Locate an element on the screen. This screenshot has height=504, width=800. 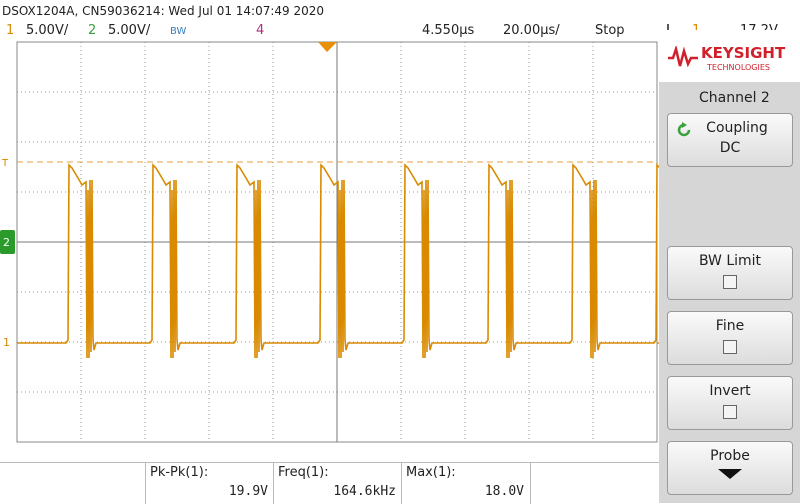
delay: 4.550µs is located at coordinates (448, 30).